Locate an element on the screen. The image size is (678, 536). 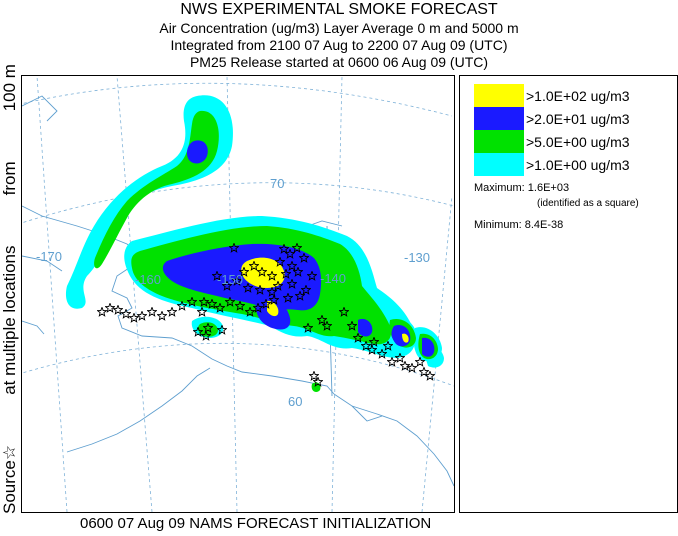
maximum-value: Maximum: 1.6E+03 is located at coordinates (522, 188).